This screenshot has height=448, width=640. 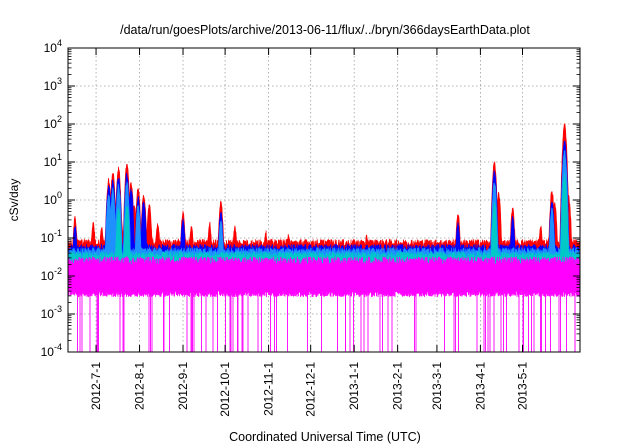 What do you see at coordinates (183, 386) in the screenshot?
I see `x-tick-label: 2012-9-1` at bounding box center [183, 386].